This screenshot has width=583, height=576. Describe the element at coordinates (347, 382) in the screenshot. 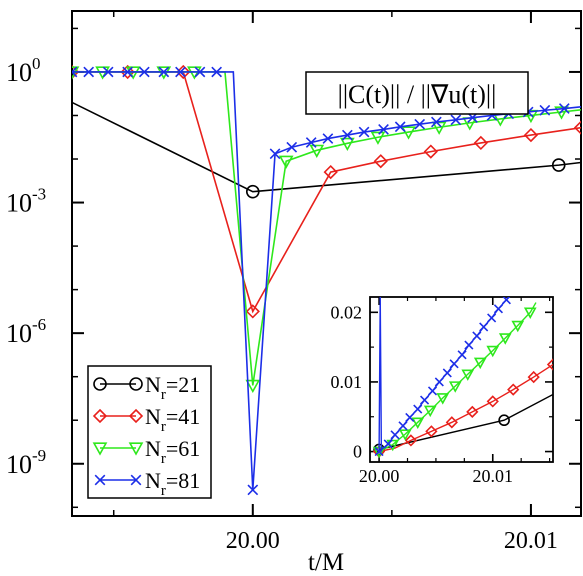

I see `inset-y-tick-label: 0.01` at that location.